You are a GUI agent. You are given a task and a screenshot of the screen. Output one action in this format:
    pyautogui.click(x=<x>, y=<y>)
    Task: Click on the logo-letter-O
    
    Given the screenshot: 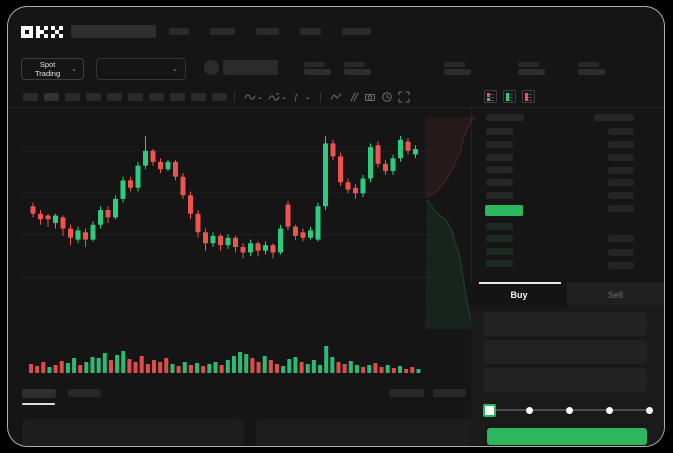 What is the action you would take?
    pyautogui.click(x=27, y=32)
    